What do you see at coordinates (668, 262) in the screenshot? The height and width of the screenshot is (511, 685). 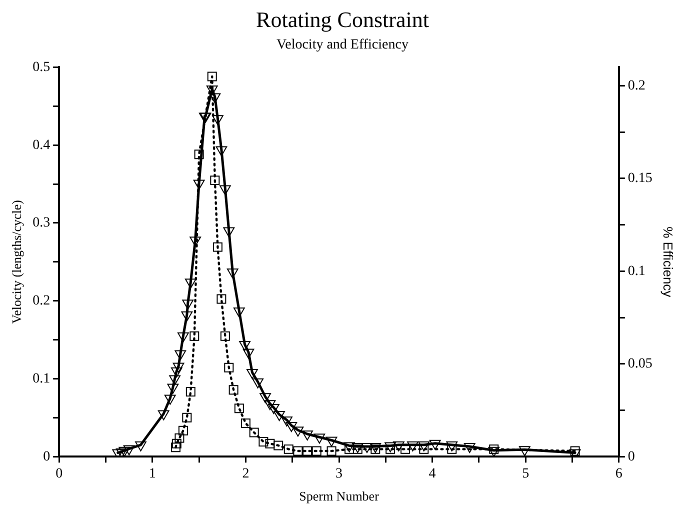 I see `y2-axis-title: % Efficiency` at bounding box center [668, 262].